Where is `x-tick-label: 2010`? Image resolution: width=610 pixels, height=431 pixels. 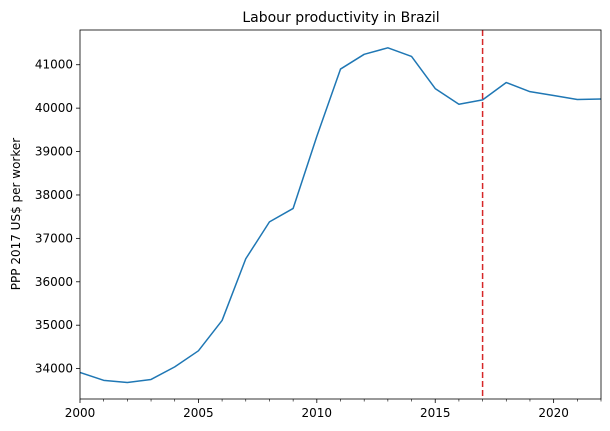 x-tick-label: 2010 is located at coordinates (317, 413).